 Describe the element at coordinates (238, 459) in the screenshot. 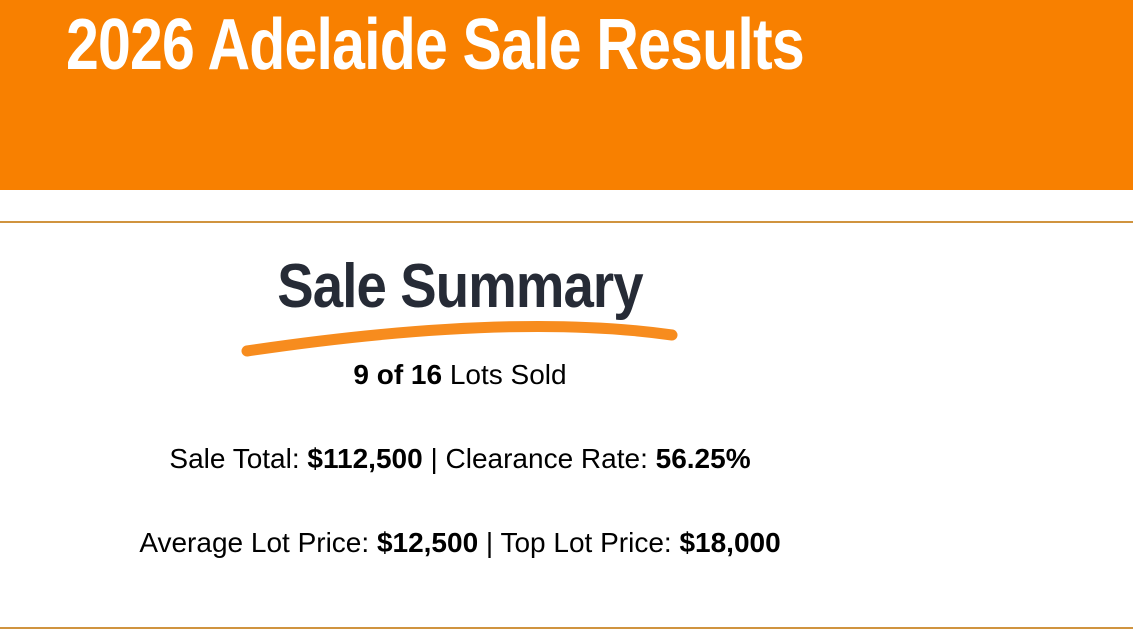

I see `sale-total-label: Sale Total:` at that location.